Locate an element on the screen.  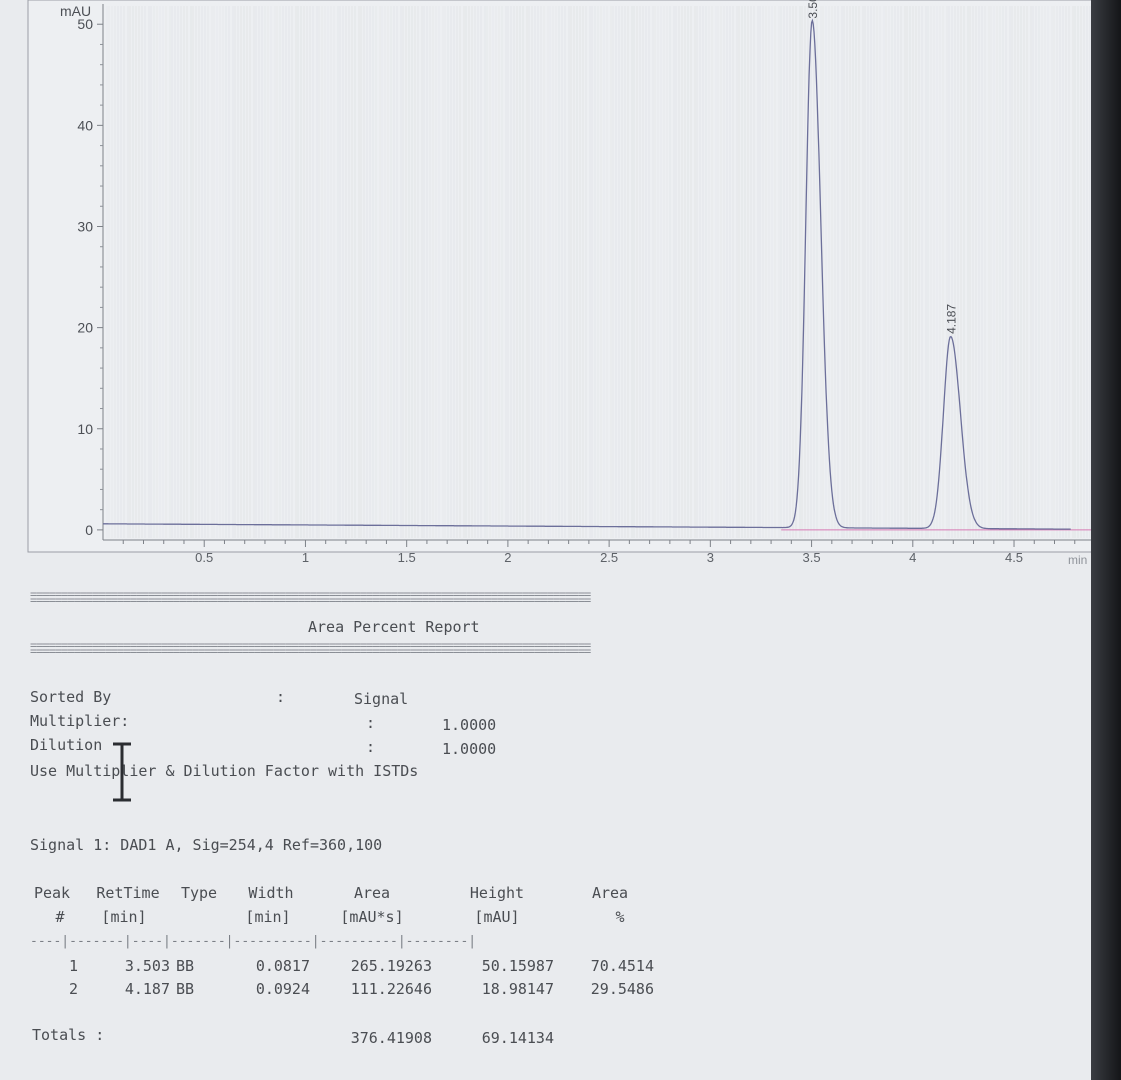
cell-peak: 2 is located at coordinates (73, 989).